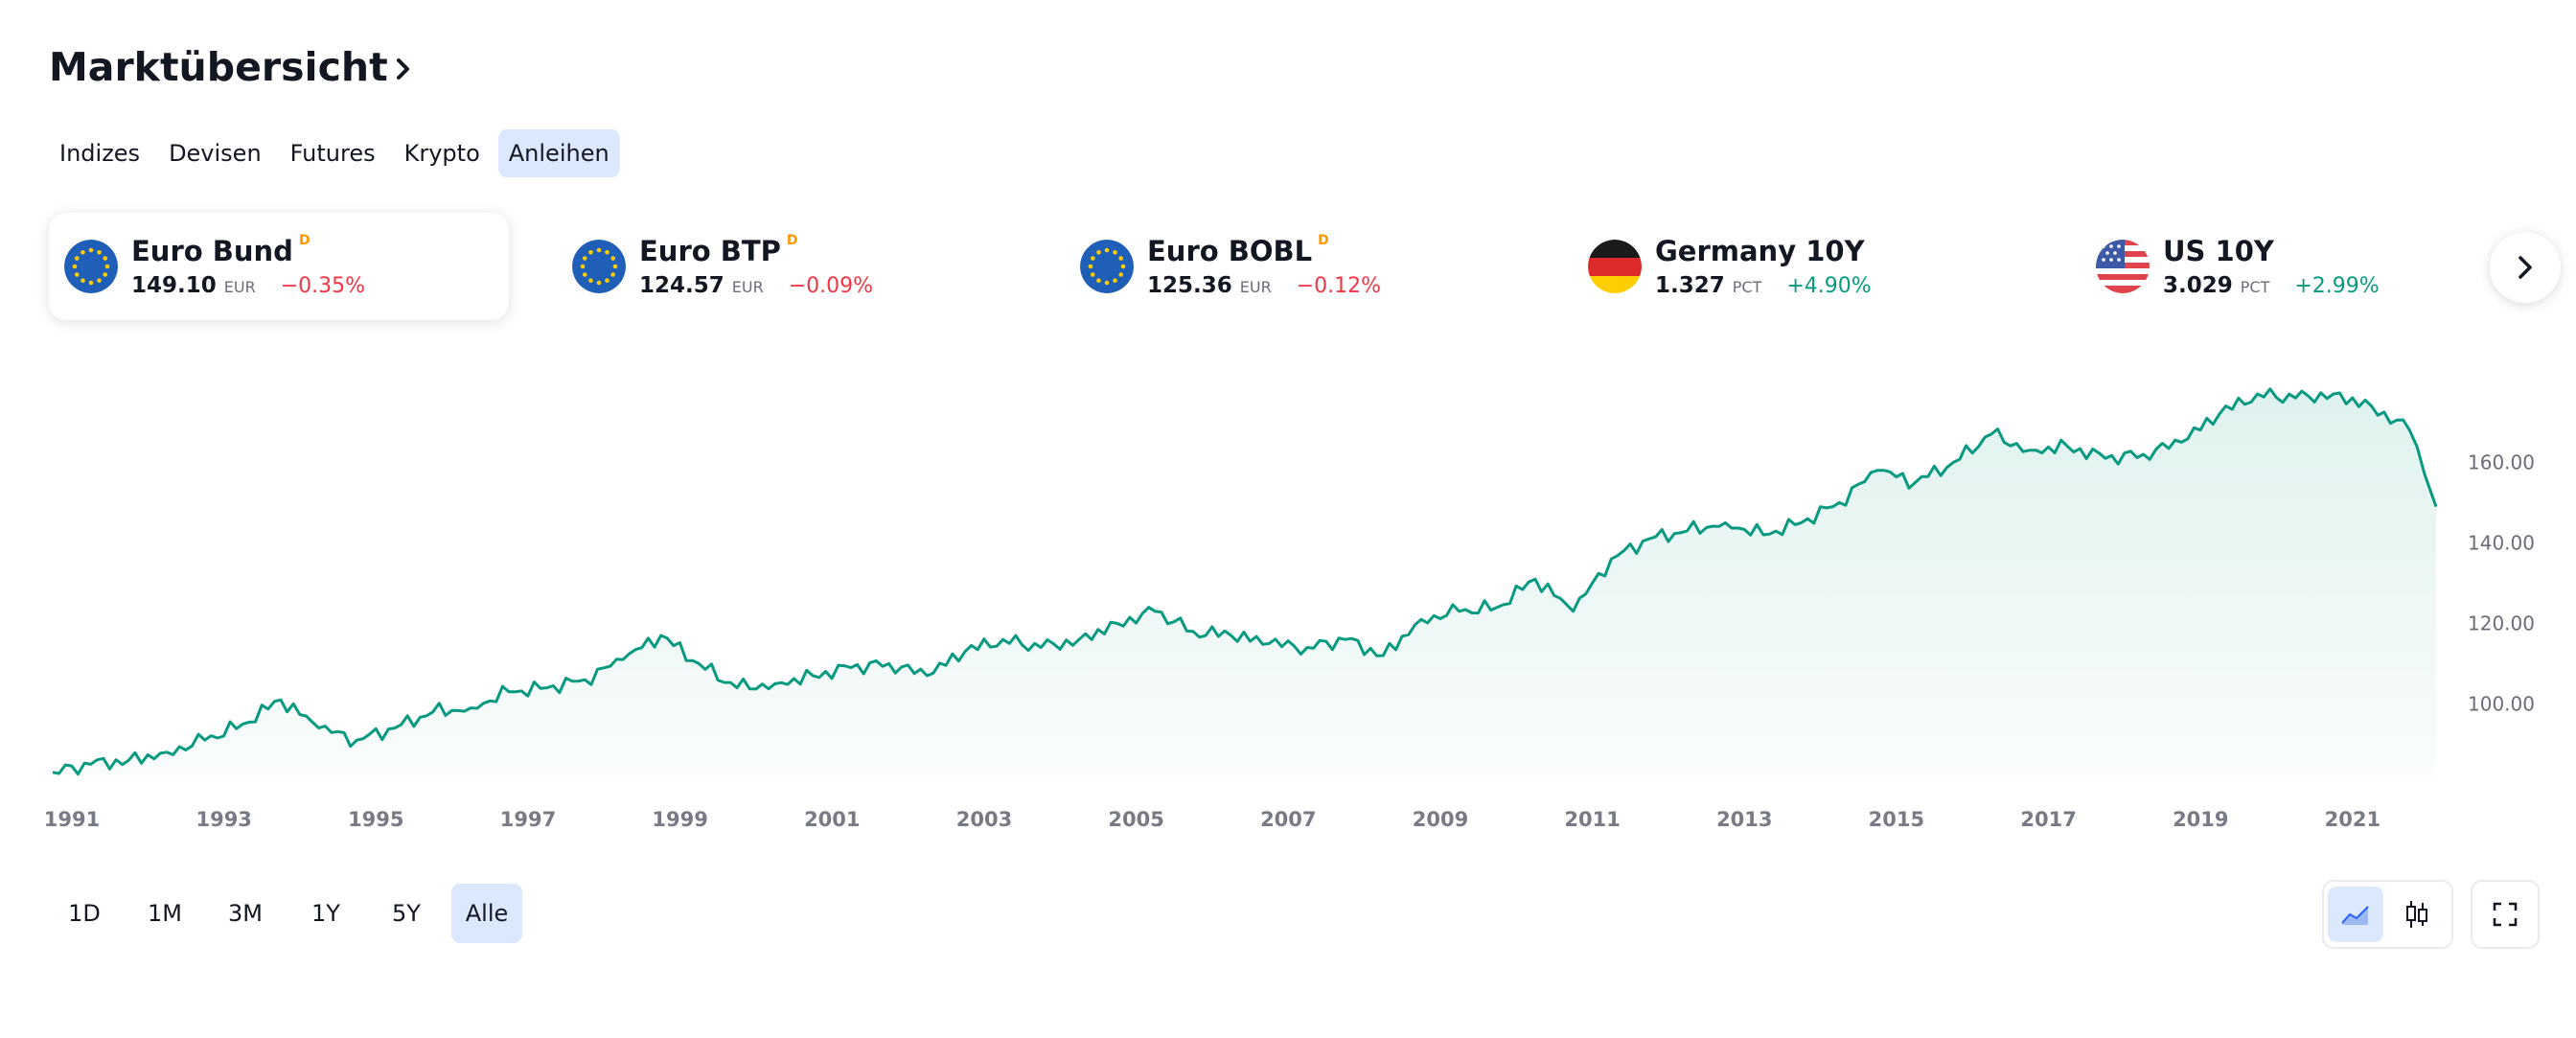  Describe the element at coordinates (2218, 251) in the screenshot. I see `symbol-name: US 10Y` at that location.